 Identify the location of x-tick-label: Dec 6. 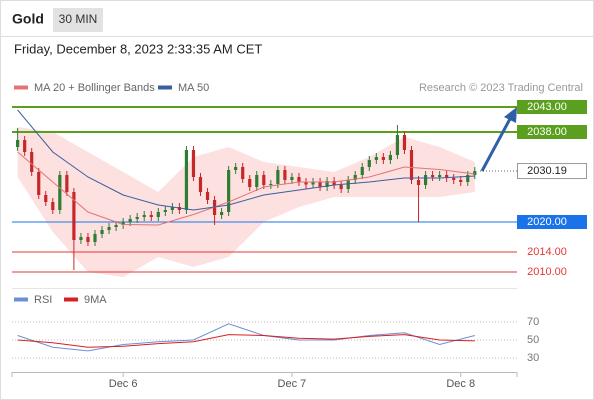
(123, 384).